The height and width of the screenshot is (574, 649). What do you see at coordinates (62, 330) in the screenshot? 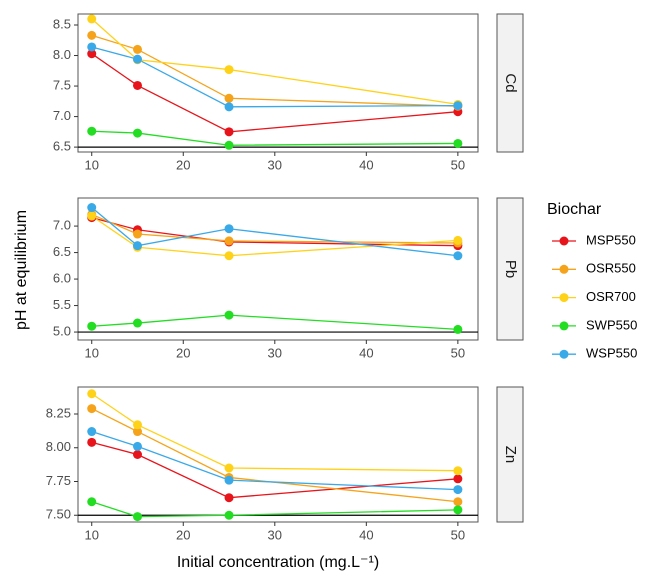
I see `y-tick-label: 5.0` at bounding box center [62, 330].